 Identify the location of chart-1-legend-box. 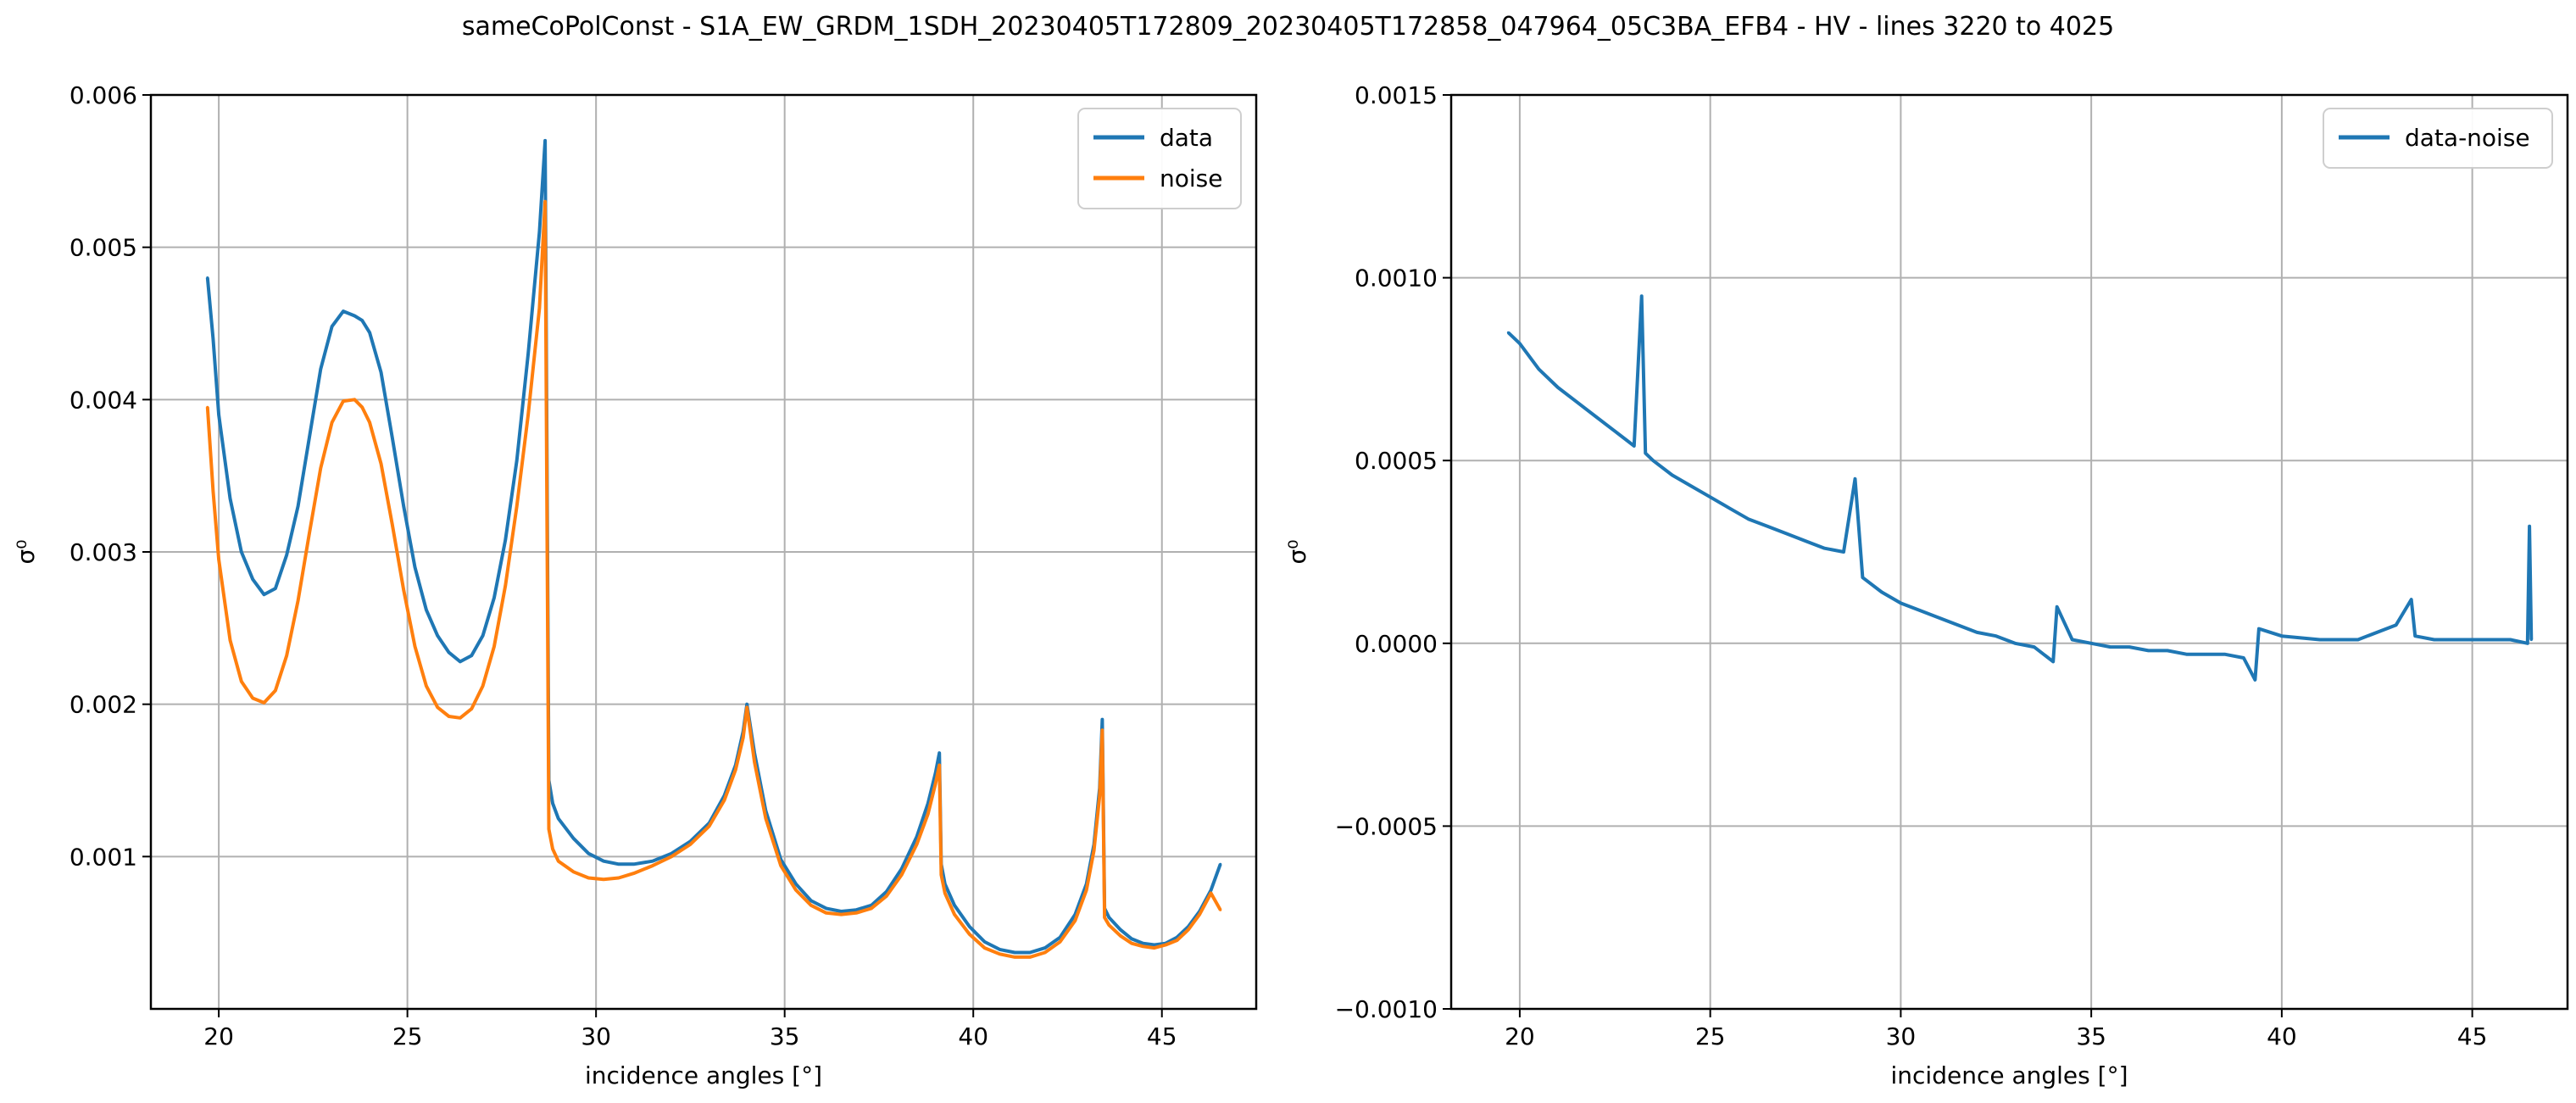
(1159, 158).